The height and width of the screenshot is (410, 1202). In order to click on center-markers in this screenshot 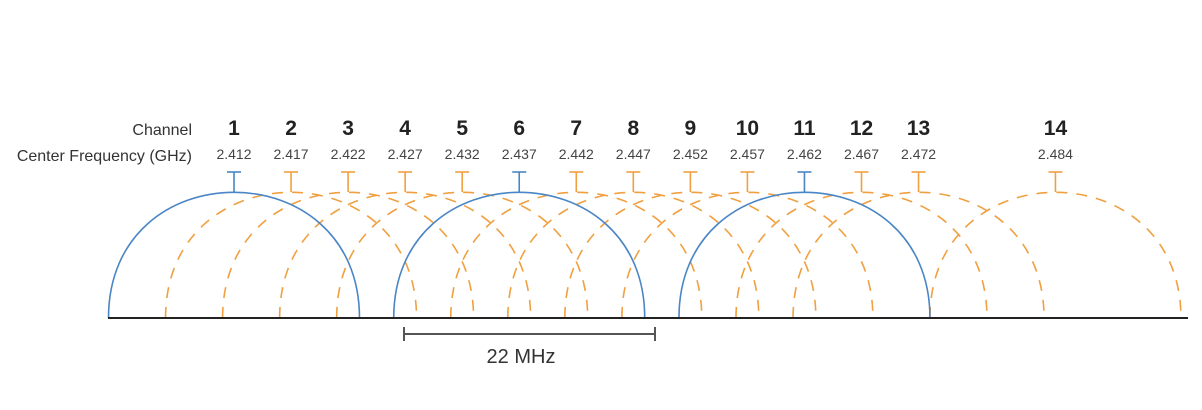, I will do `click(645, 181)`.